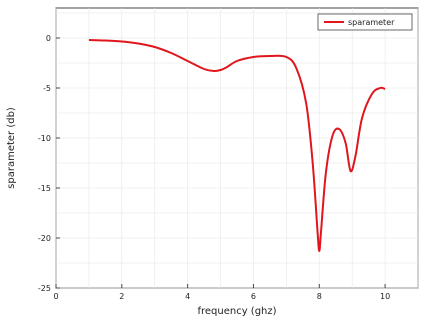  Describe the element at coordinates (44, 238) in the screenshot. I see `y-tick-label: -20` at that location.